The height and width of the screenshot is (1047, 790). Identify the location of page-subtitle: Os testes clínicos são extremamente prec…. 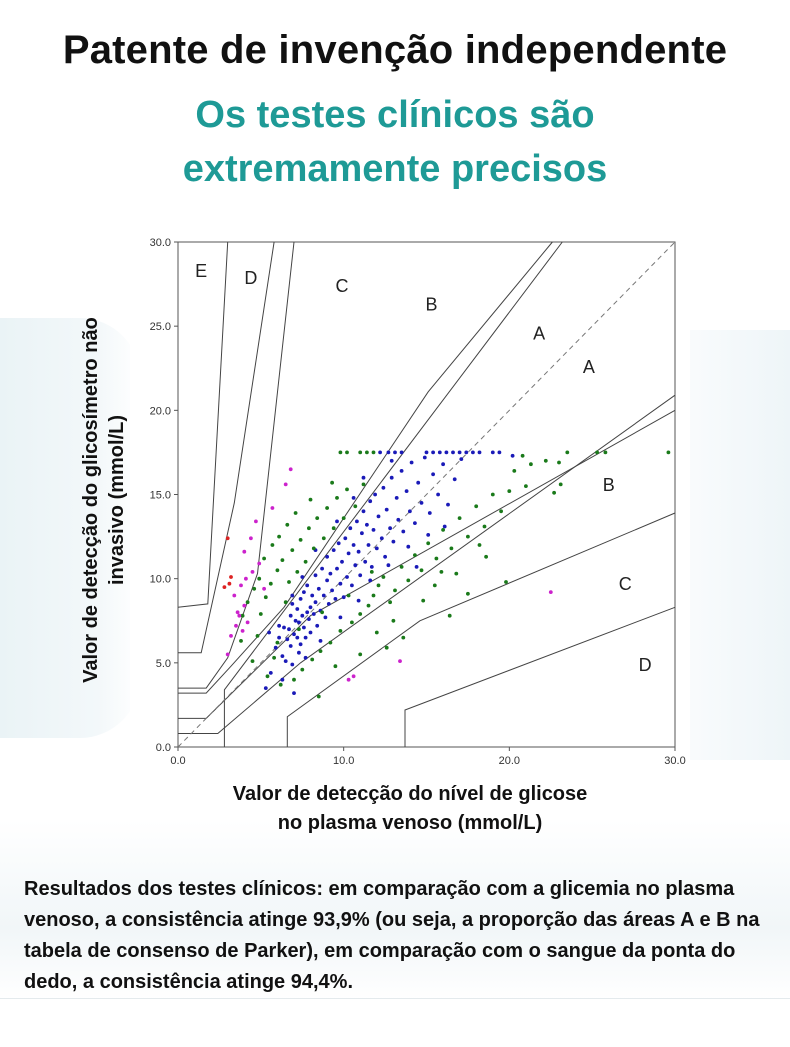
(395, 142).